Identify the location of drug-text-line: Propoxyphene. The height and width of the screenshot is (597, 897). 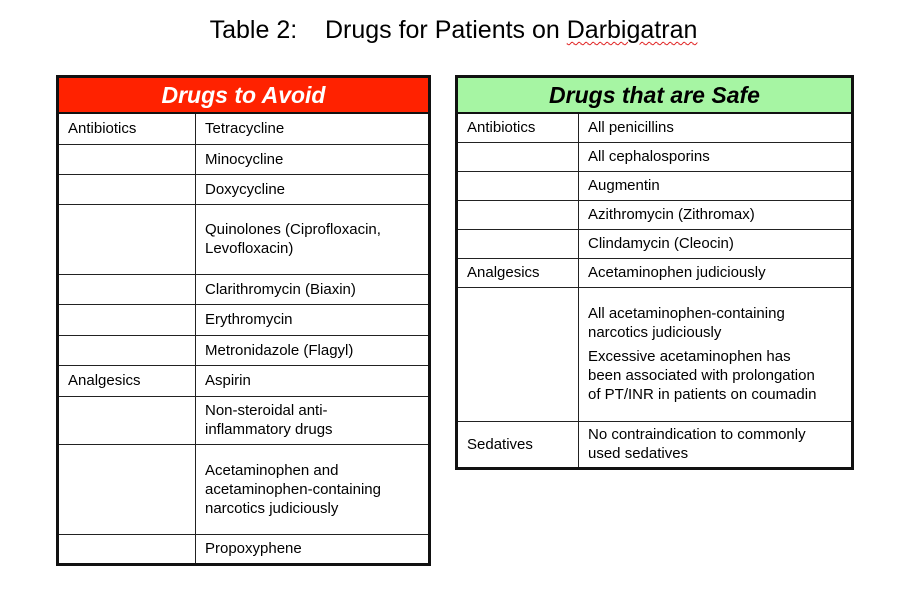
(253, 548).